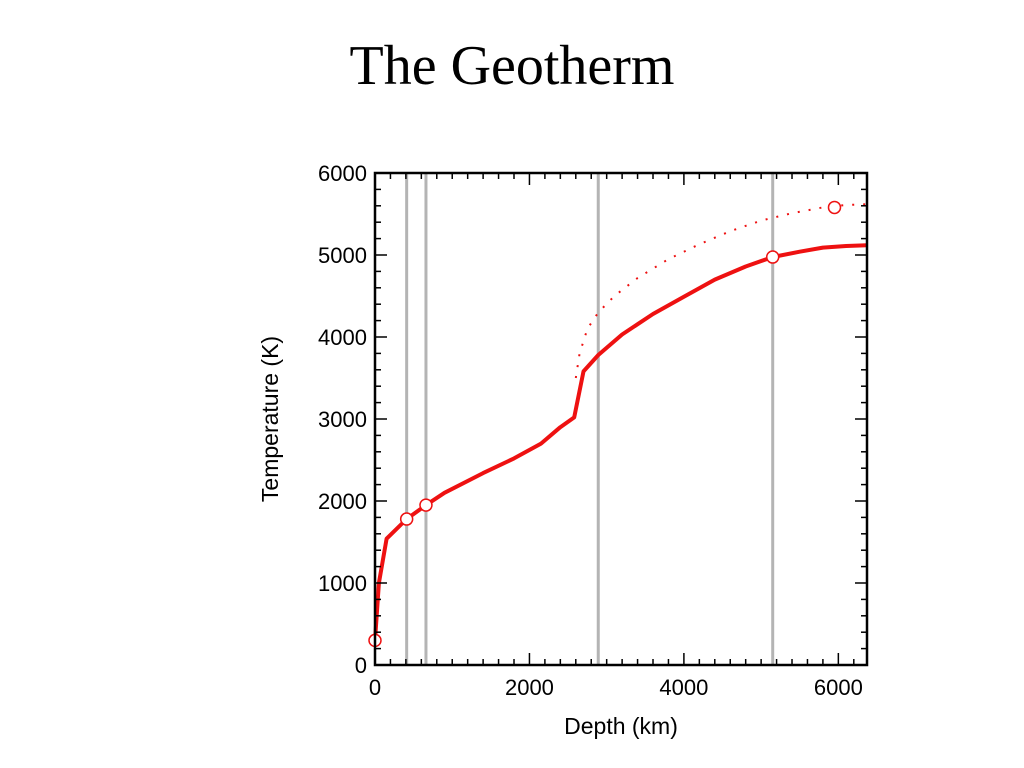 This screenshot has height=768, width=1024. What do you see at coordinates (270, 419) in the screenshot?
I see `y-axis-label: Temperature (K)` at bounding box center [270, 419].